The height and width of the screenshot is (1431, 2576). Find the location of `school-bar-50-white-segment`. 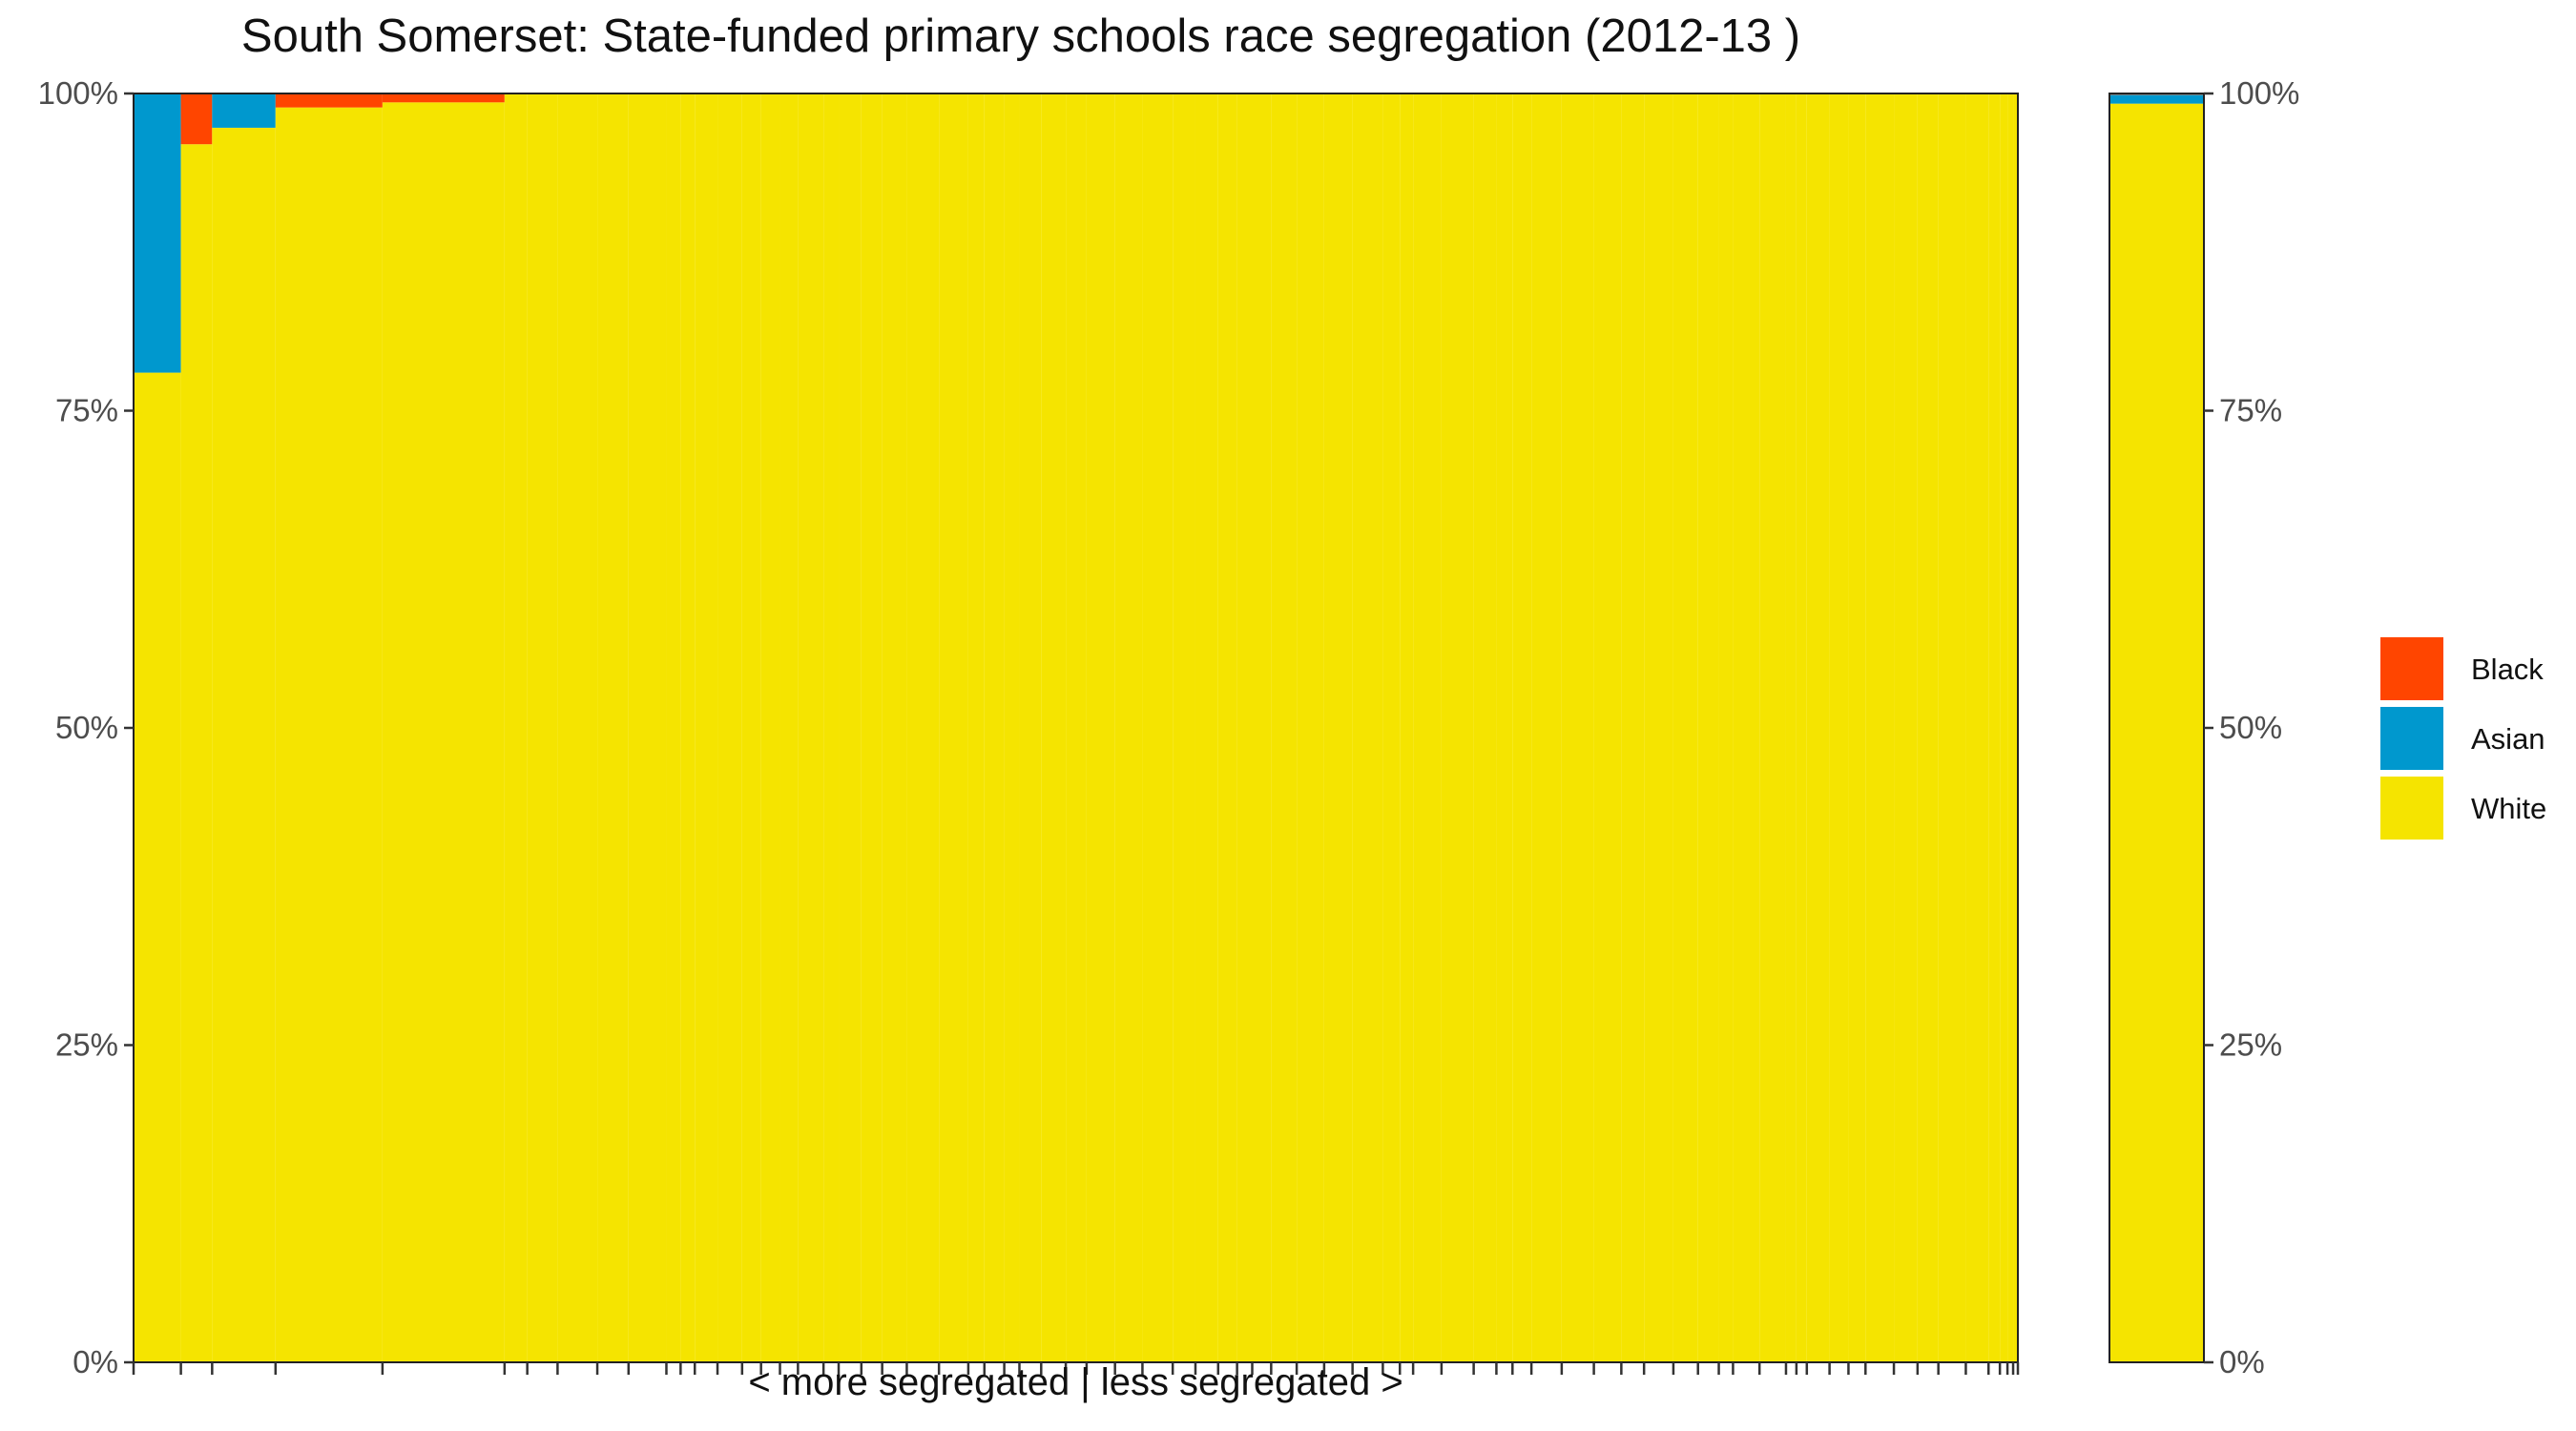

school-bar-50-white-segment is located at coordinates (1546, 727).